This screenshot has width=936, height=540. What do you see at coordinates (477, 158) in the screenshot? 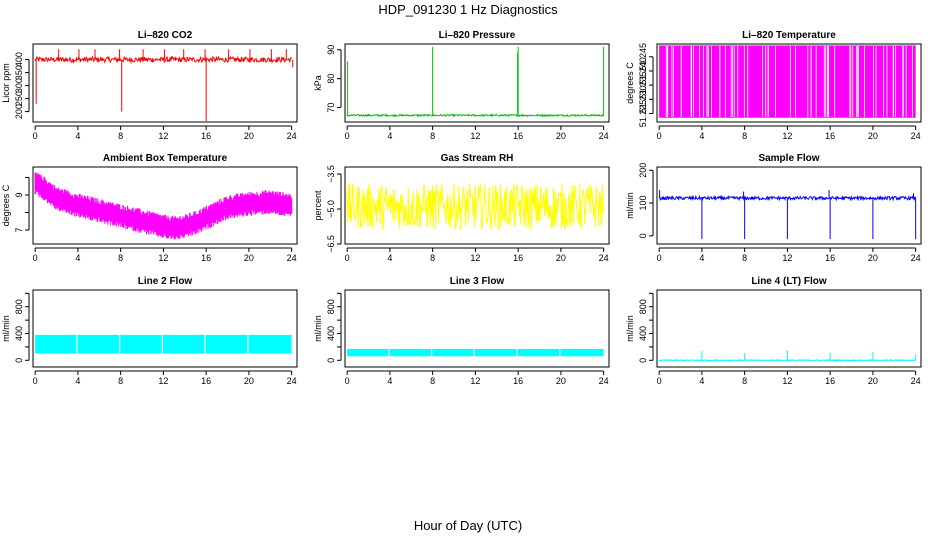
I see `panel-title: Gas Stream RH` at bounding box center [477, 158].